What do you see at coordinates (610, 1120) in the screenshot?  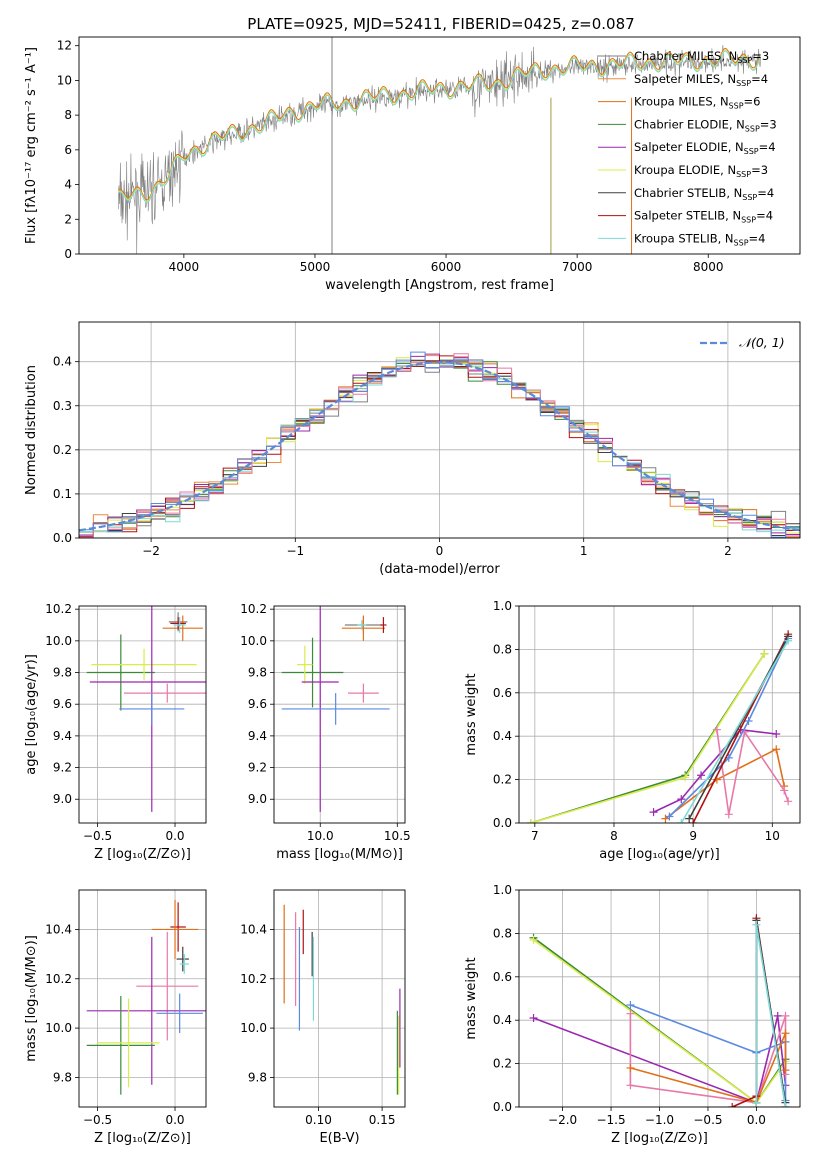 I see `x-tick-label: −1.5` at bounding box center [610, 1120].